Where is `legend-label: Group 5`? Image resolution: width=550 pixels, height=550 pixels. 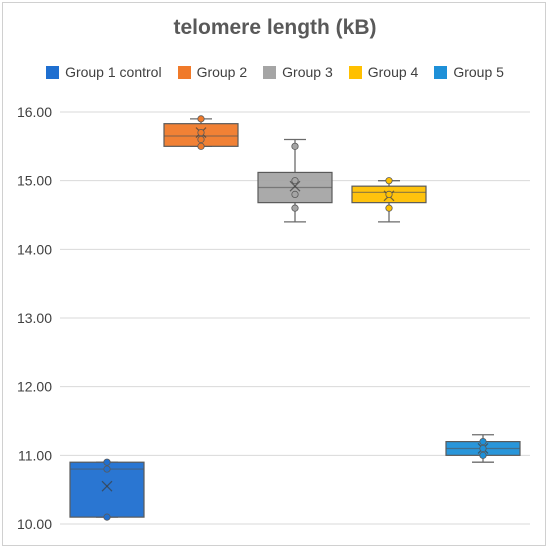
legend-label: Group 5 is located at coordinates (478, 72).